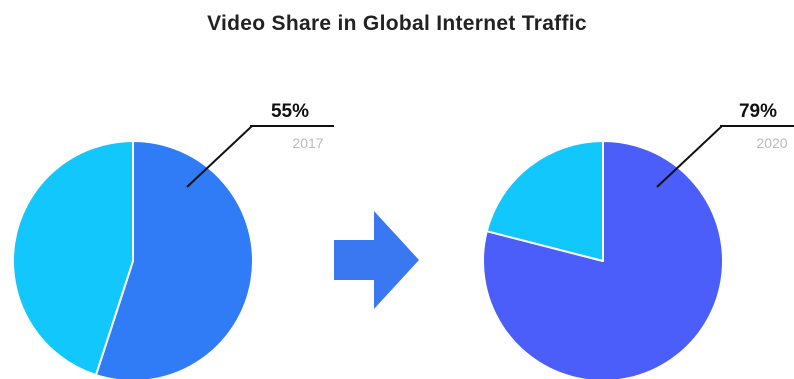  I want to click on slice-other-2020, so click(544, 201).